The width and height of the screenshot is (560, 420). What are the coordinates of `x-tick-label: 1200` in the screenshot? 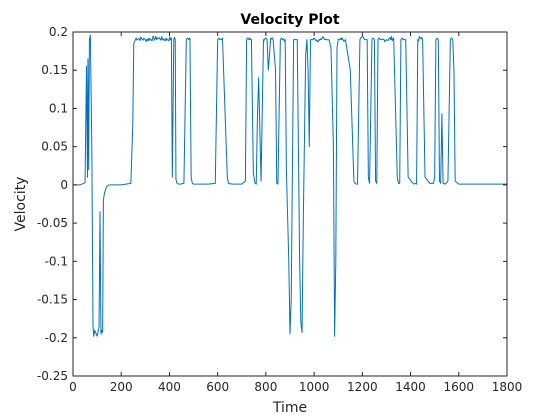 It's located at (362, 387).